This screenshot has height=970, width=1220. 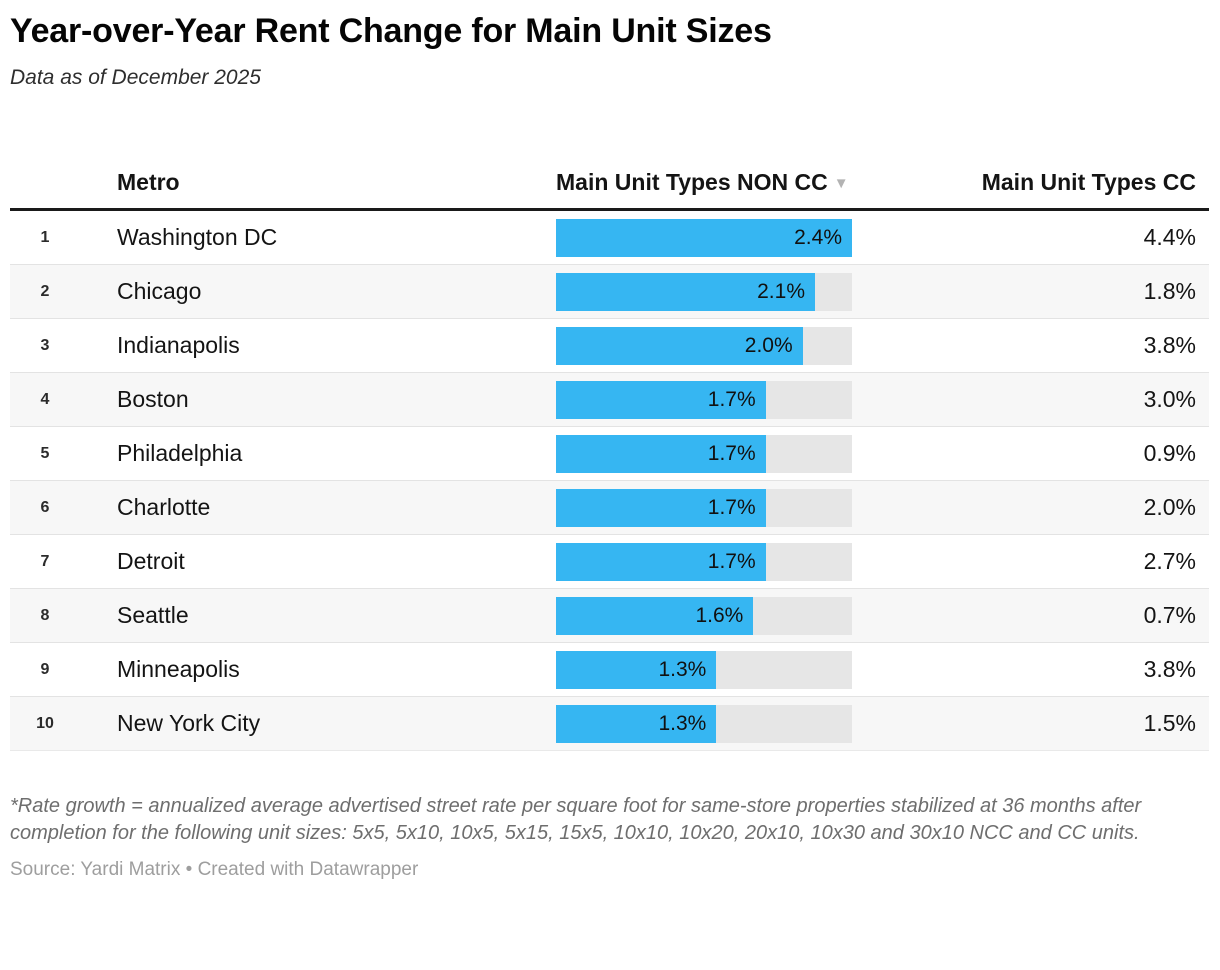 I want to click on metro-cell: Charlotte, so click(x=164, y=507).